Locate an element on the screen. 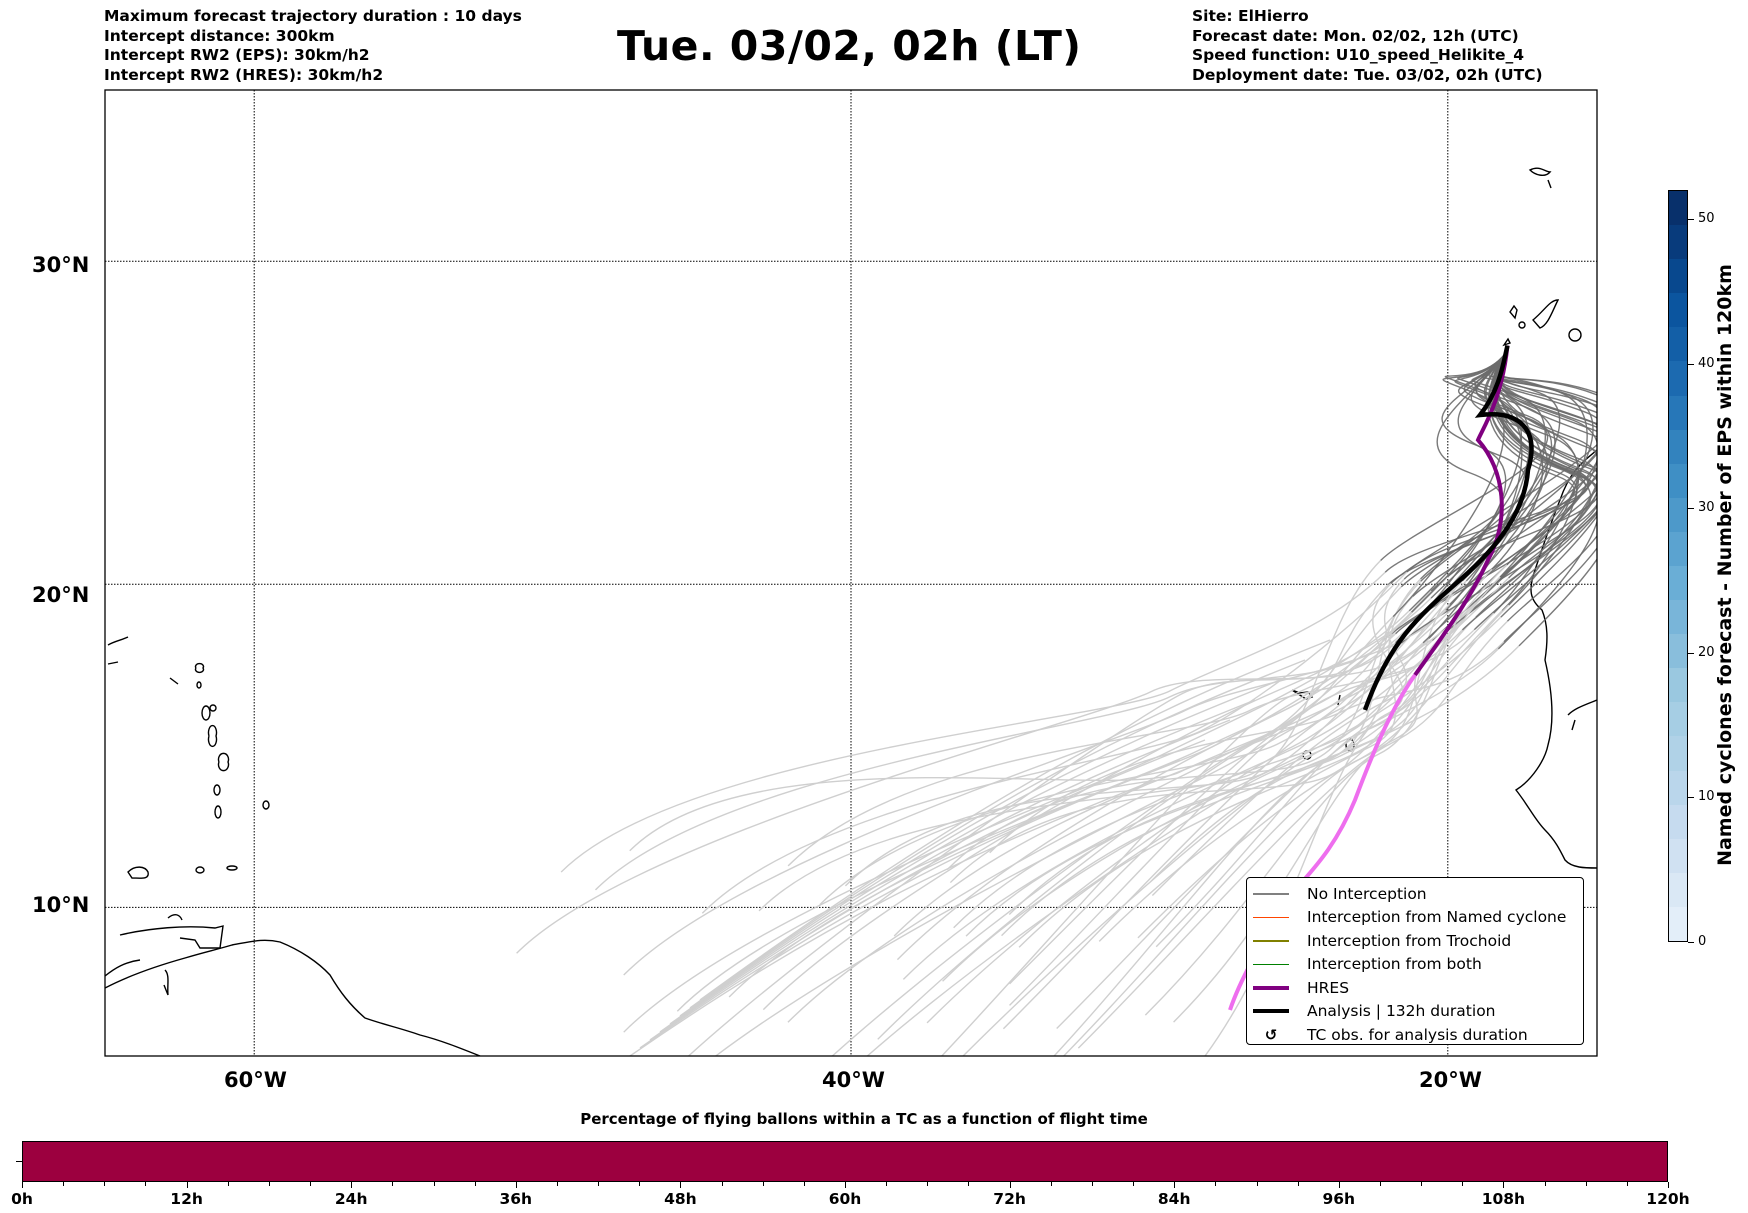  time-percentage-bar is located at coordinates (845, 1161).